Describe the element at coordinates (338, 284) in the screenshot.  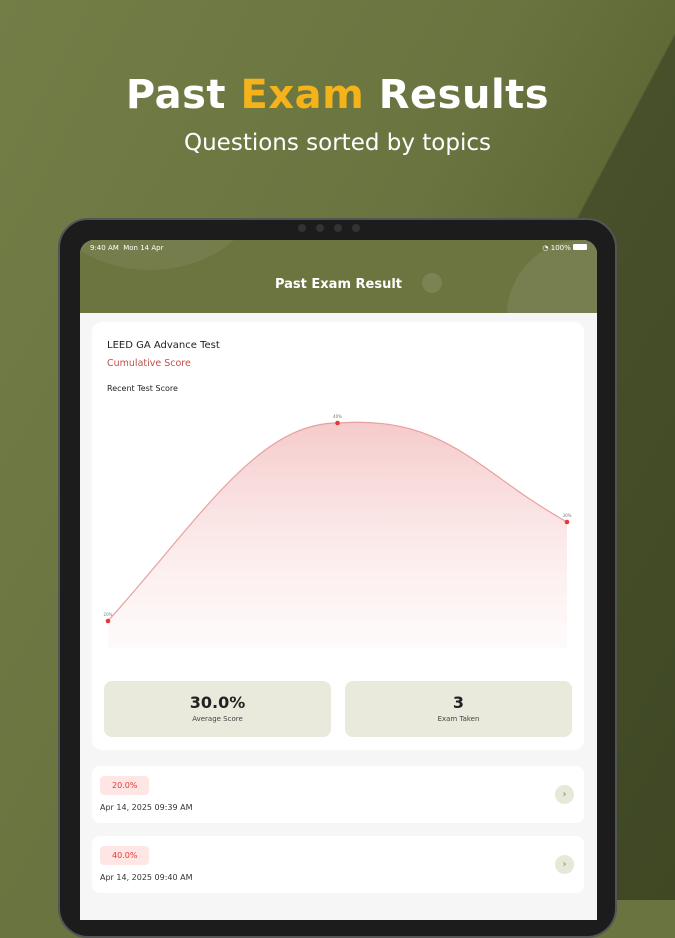
I see `page-title: Past Exam Result` at that location.